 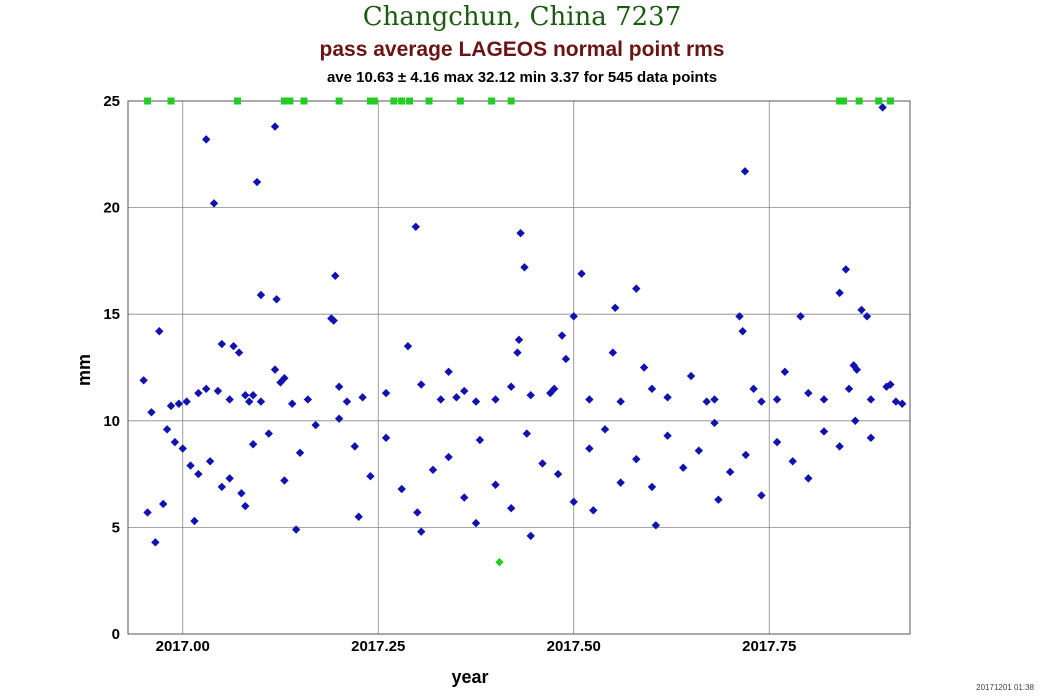 What do you see at coordinates (116, 527) in the screenshot?
I see `y-tick-label: 5` at bounding box center [116, 527].